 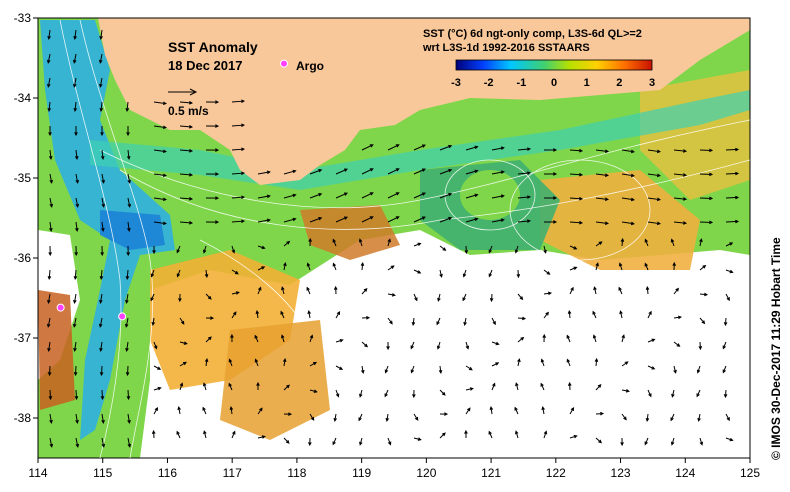 What do you see at coordinates (554, 83) in the screenshot?
I see `colorbar-tick-label: 0` at bounding box center [554, 83].